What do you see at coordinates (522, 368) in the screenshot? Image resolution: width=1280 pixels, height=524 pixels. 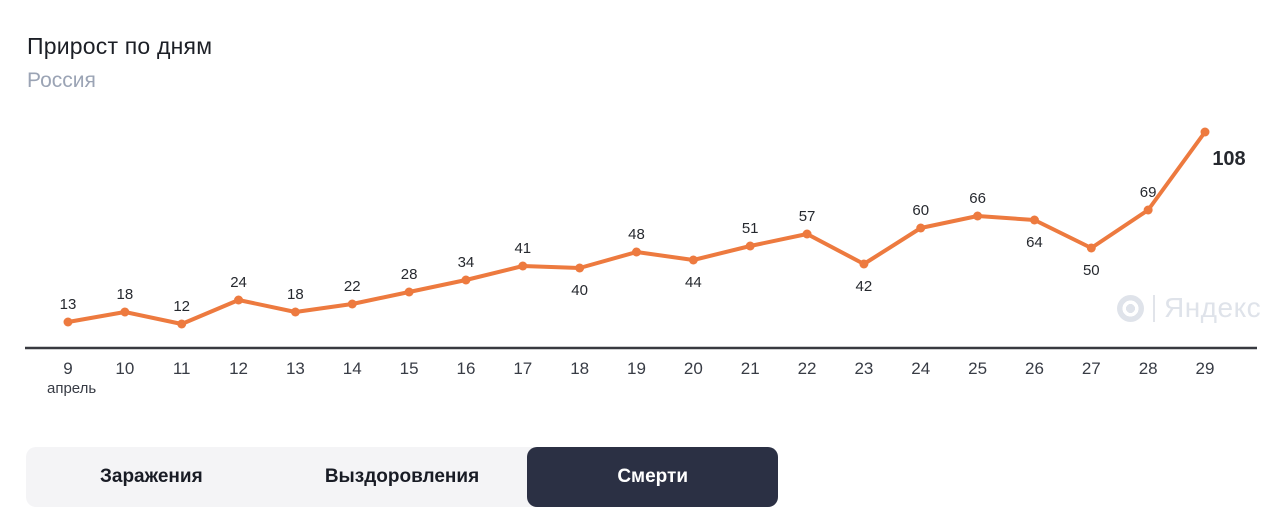 I see `x-tick-label: 17` at bounding box center [522, 368].